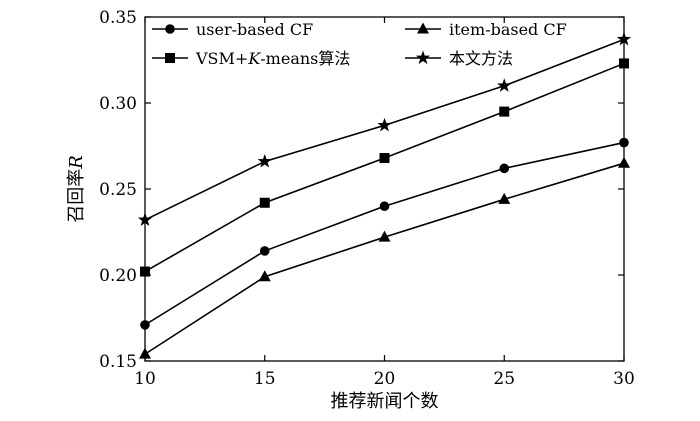 The width and height of the screenshot is (700, 421). Describe the element at coordinates (504, 379) in the screenshot. I see `x-tick-label: 25` at that location.